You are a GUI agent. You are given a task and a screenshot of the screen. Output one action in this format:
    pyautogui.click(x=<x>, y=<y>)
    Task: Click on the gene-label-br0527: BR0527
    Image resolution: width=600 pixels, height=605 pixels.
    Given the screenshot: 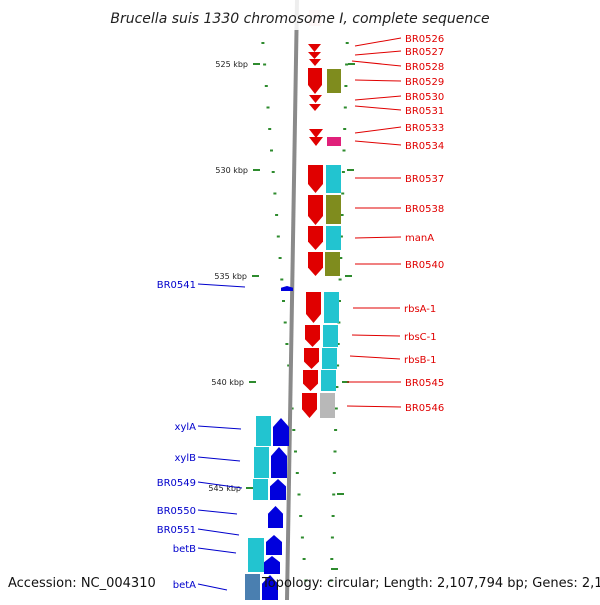 What is the action you would take?
    pyautogui.click(x=424, y=52)
    